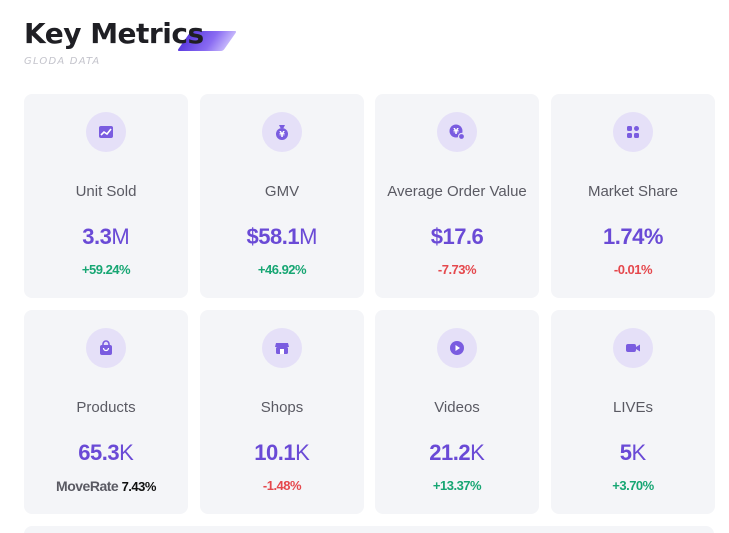  Describe the element at coordinates (457, 269) in the screenshot. I see `metric-change: -7.73%` at that location.